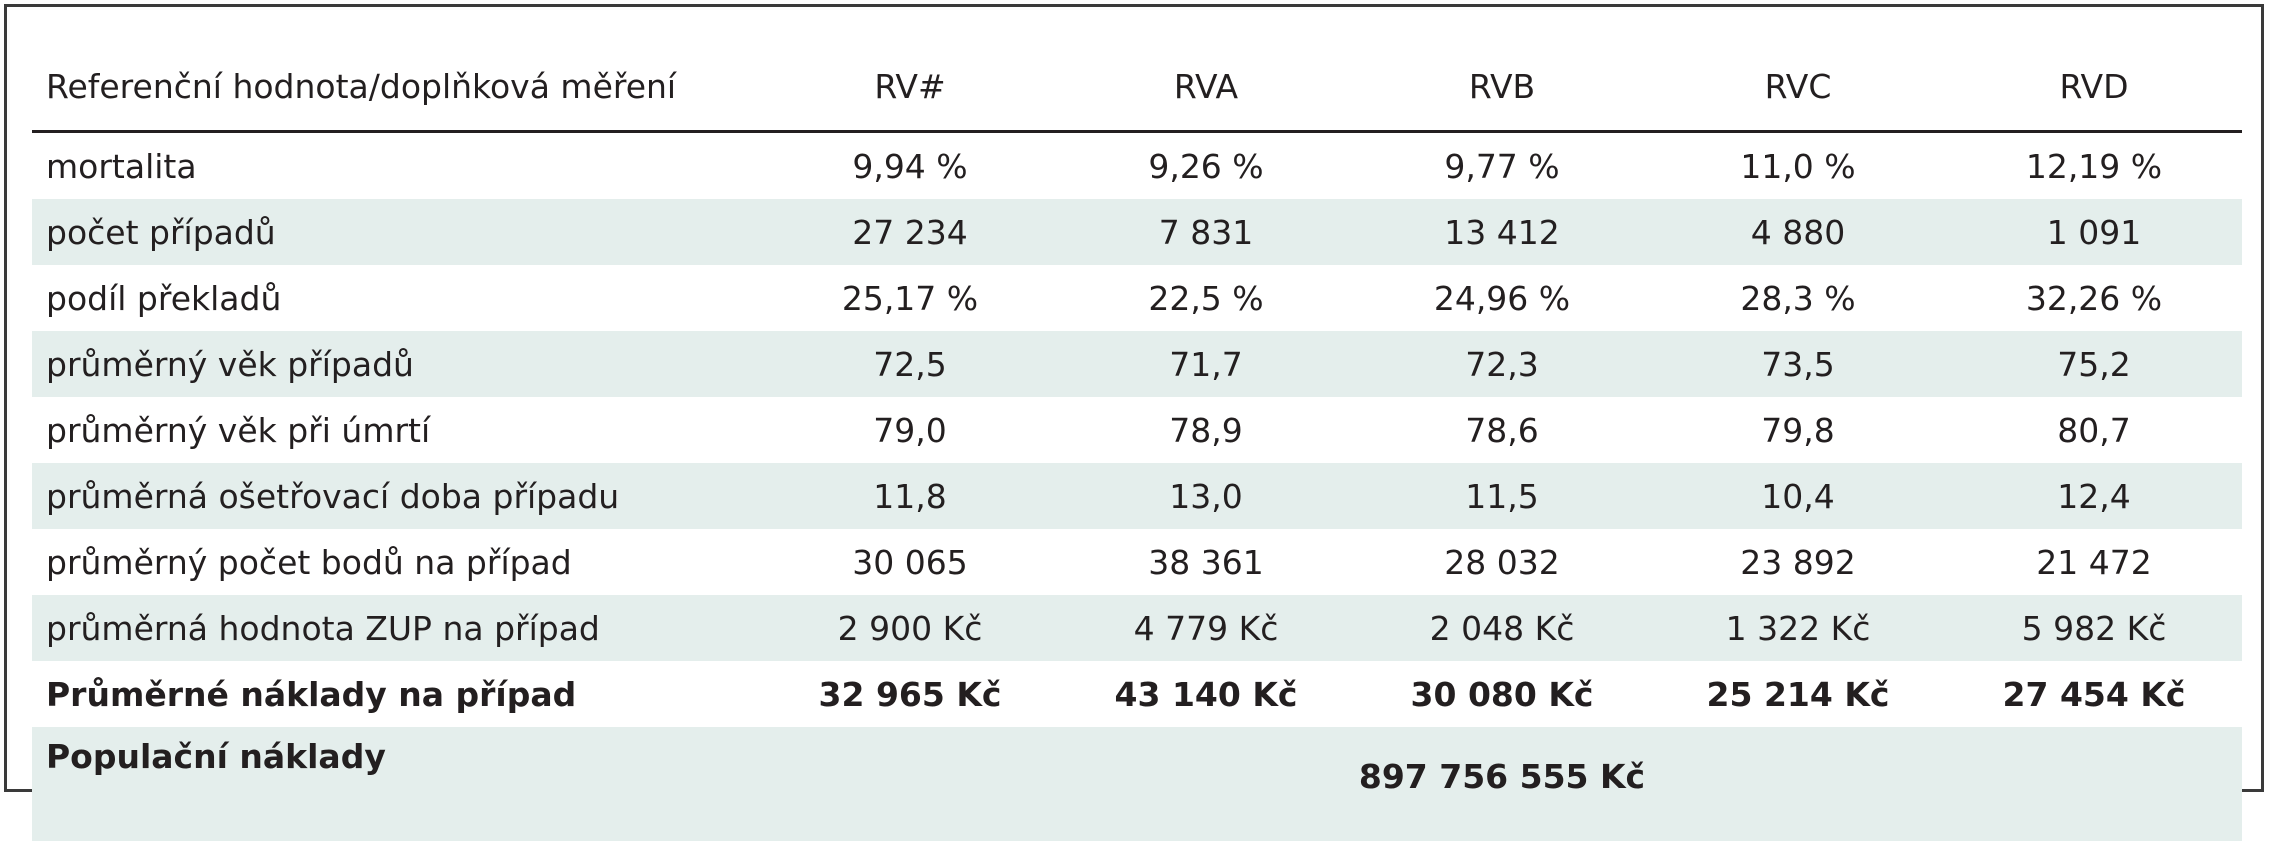 The width and height of the screenshot is (2272, 841). Describe the element at coordinates (1798, 87) in the screenshot. I see `header-rvc: RVC` at that location.